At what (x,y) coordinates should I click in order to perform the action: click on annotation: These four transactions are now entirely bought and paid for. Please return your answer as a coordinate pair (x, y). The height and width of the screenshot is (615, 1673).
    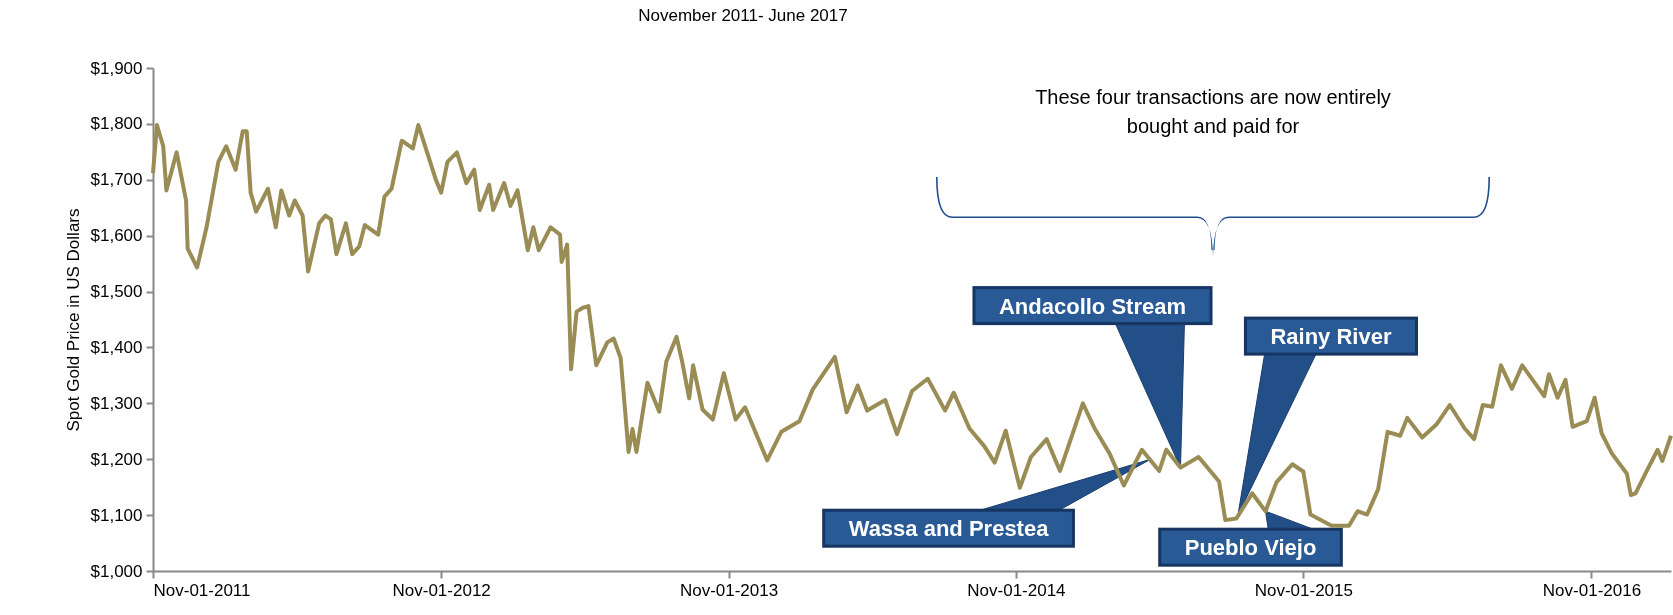
    Looking at the image, I should click on (1213, 111).